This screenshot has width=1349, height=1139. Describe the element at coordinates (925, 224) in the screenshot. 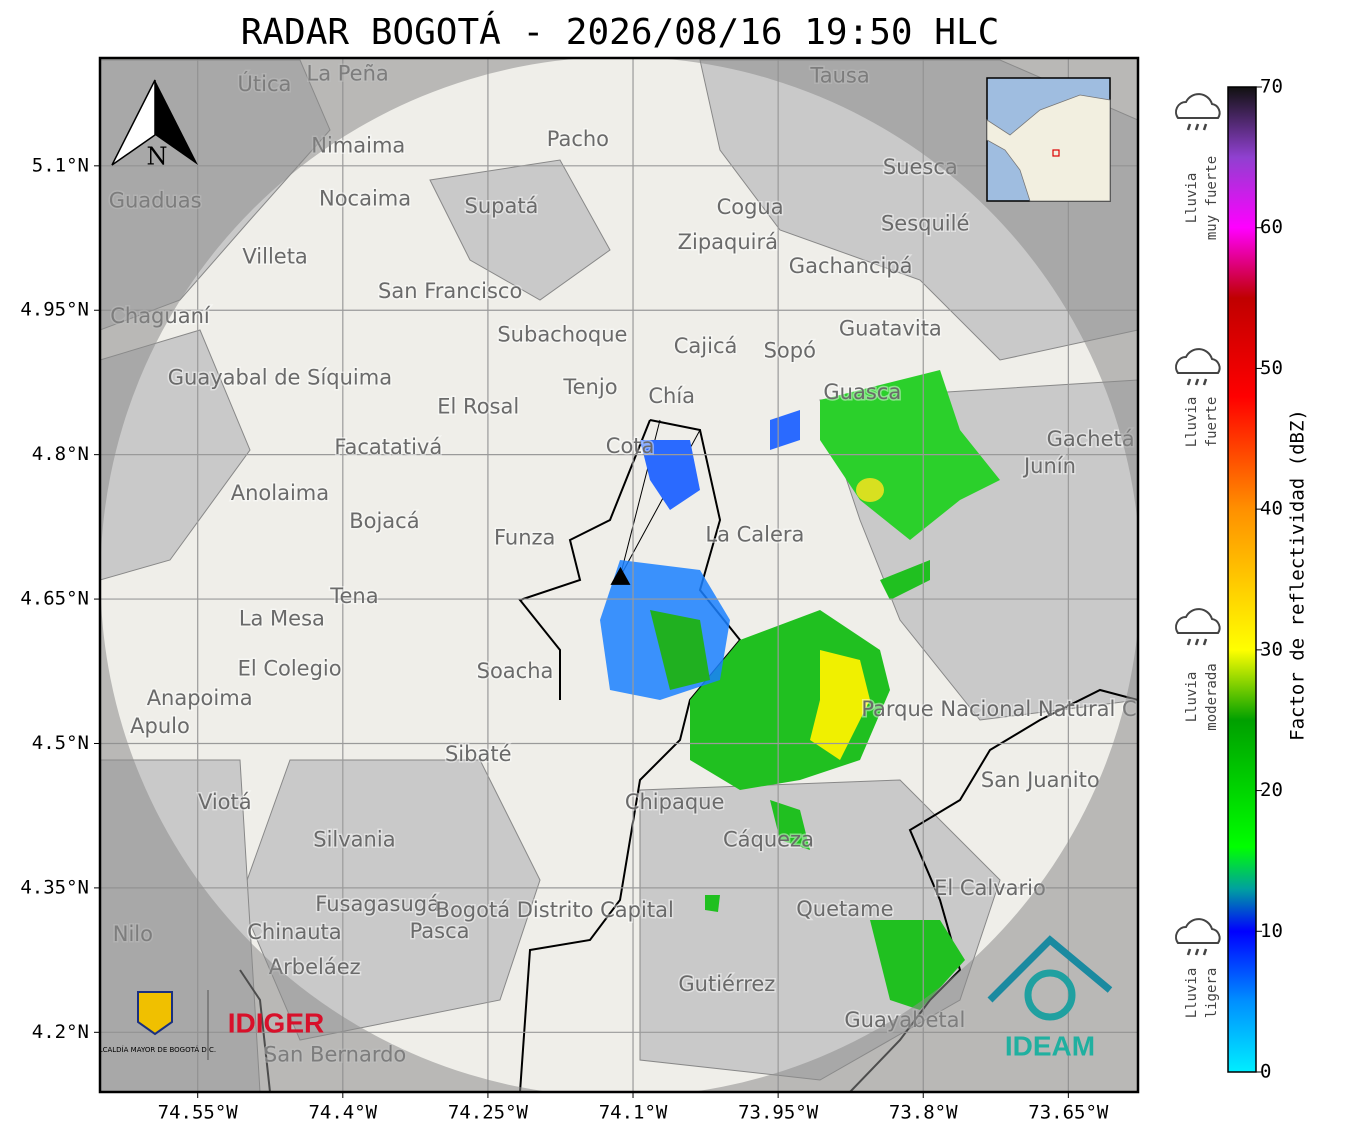

I see `place-label: Sesquilé` at that location.